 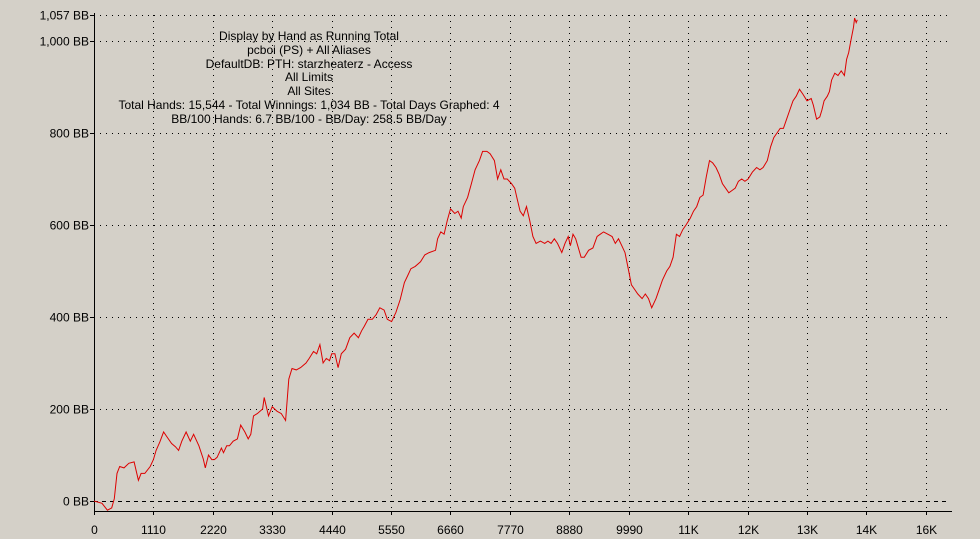 What do you see at coordinates (69, 226) in the screenshot?
I see `y-tick-label: 600 BB` at bounding box center [69, 226].